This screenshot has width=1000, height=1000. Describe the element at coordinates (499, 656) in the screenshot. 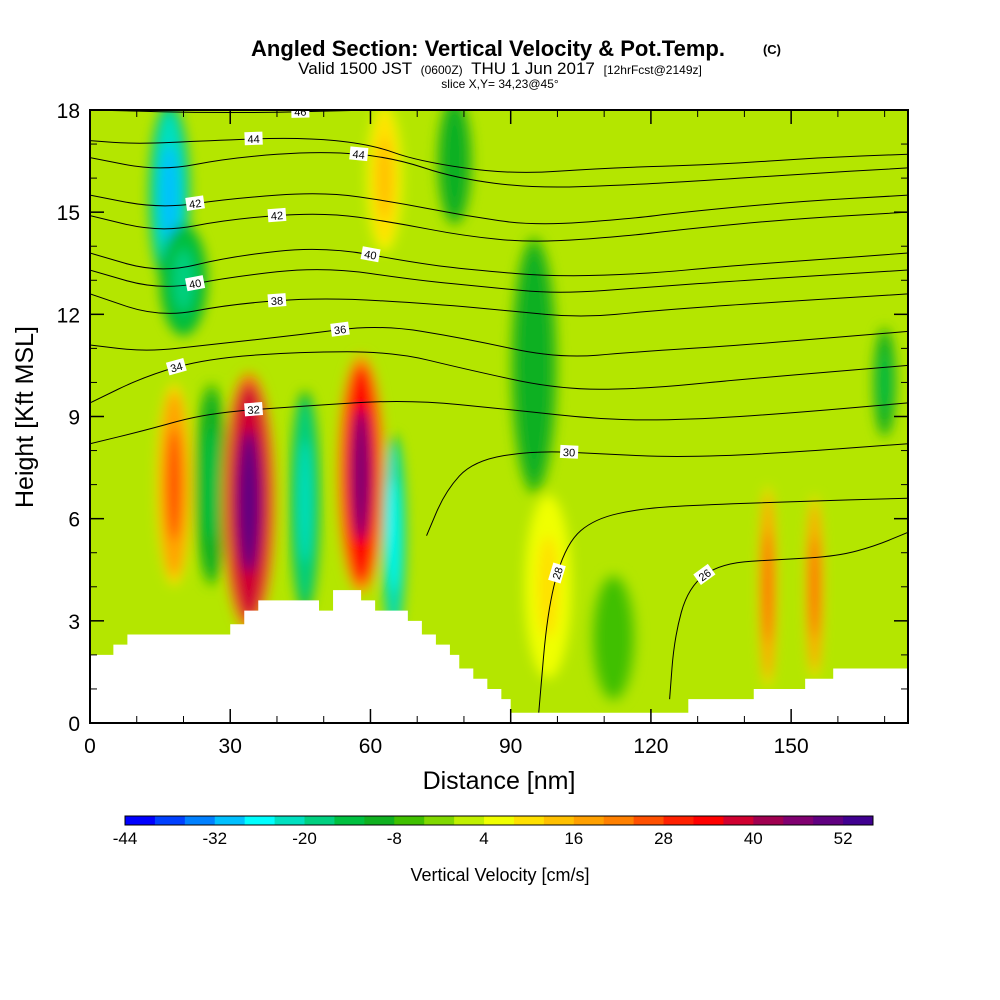

I see `terrain-mask` at that location.